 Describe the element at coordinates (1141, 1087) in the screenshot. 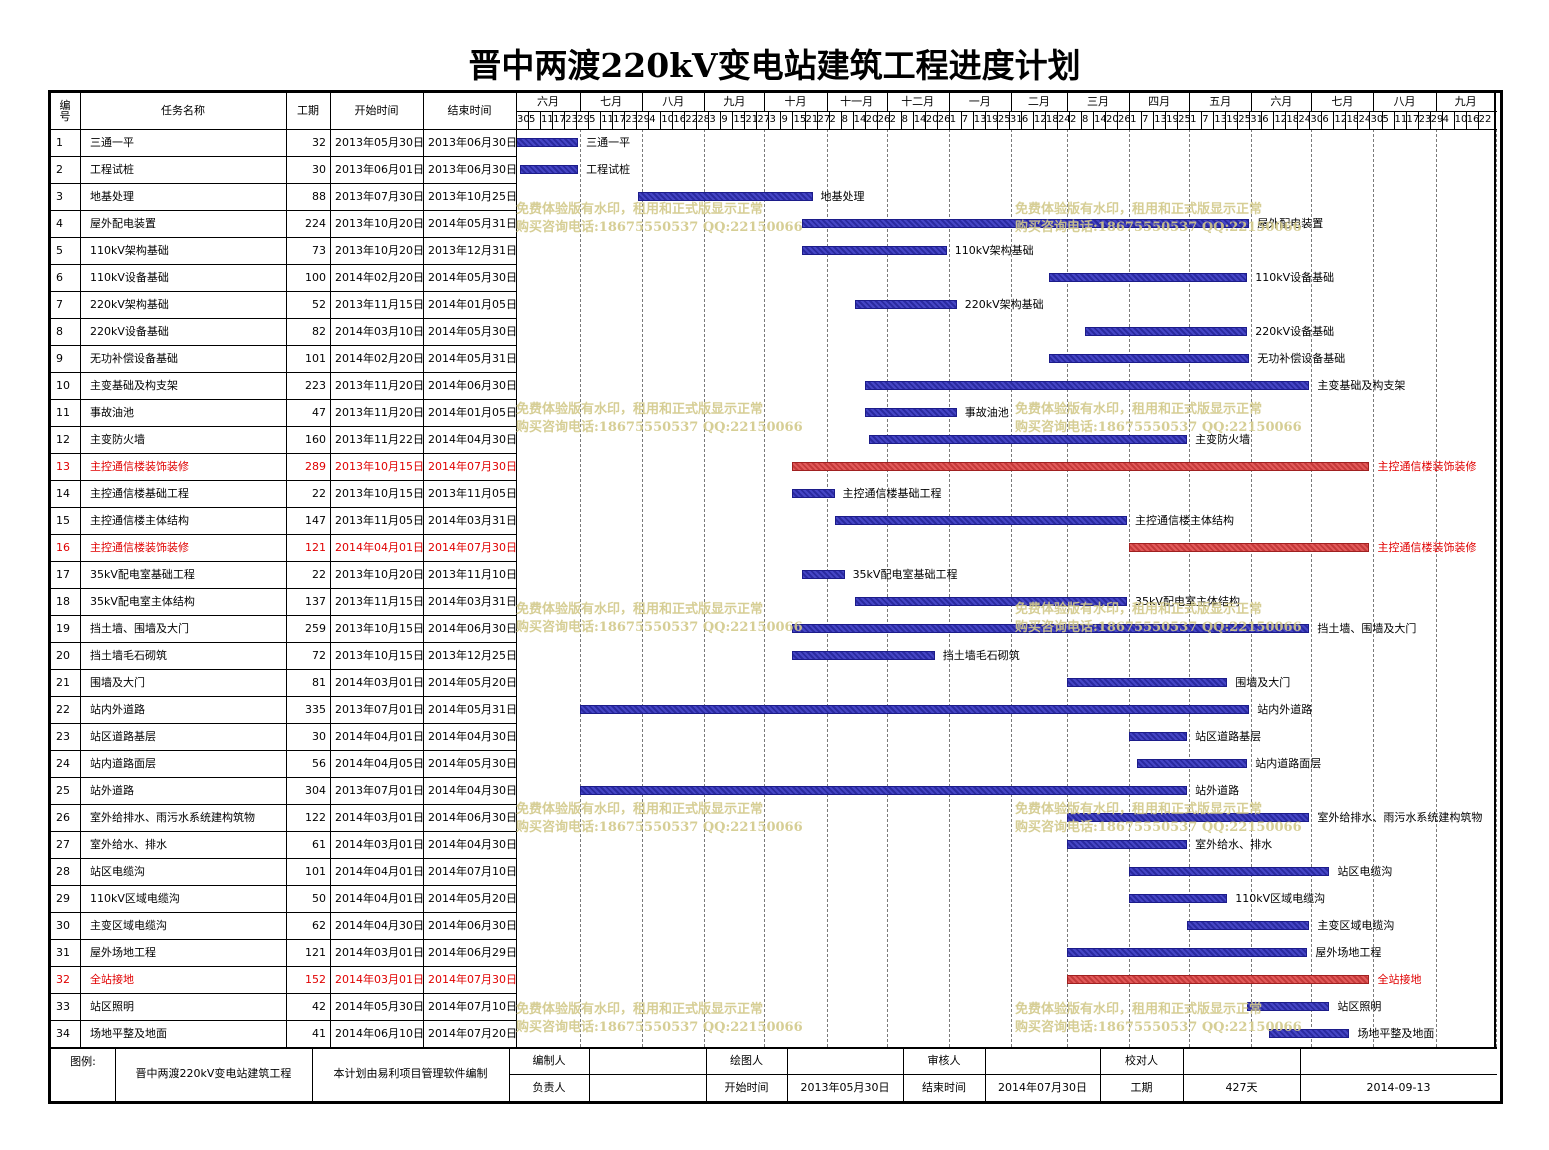

I see `duration-label: 工期` at that location.